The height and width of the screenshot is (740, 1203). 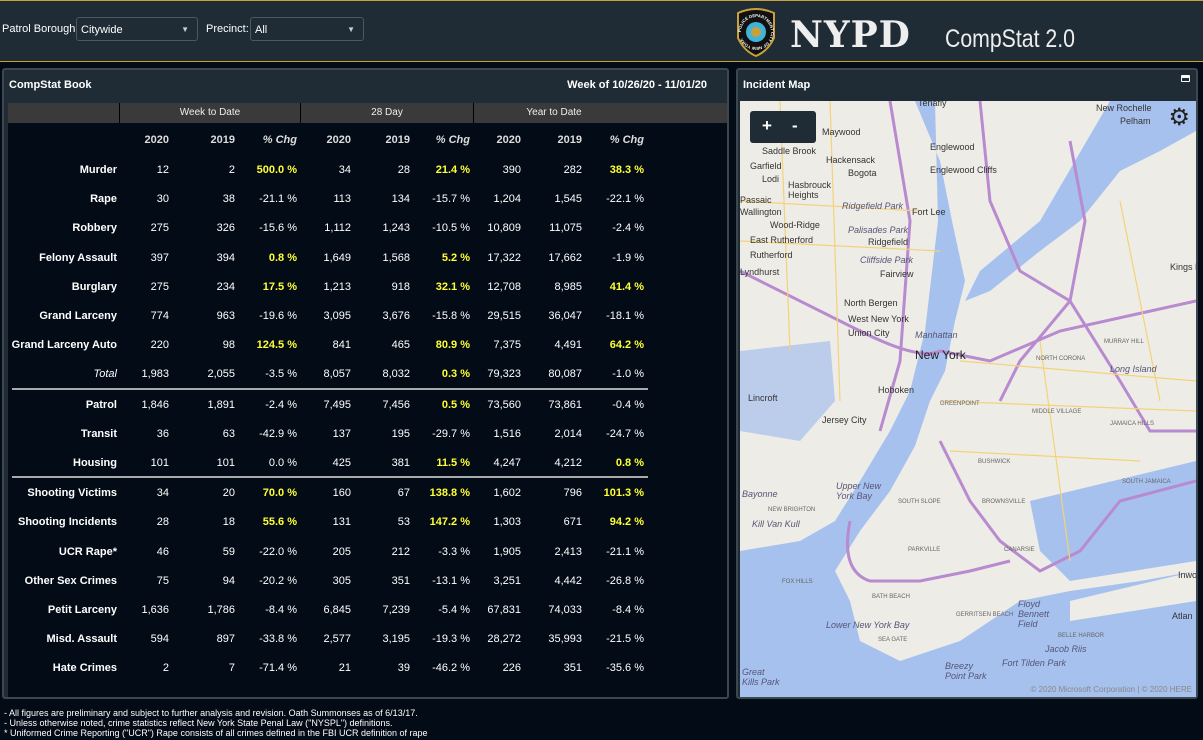 What do you see at coordinates (767, 125) in the screenshot?
I see `zoom-in-button: +` at bounding box center [767, 125].